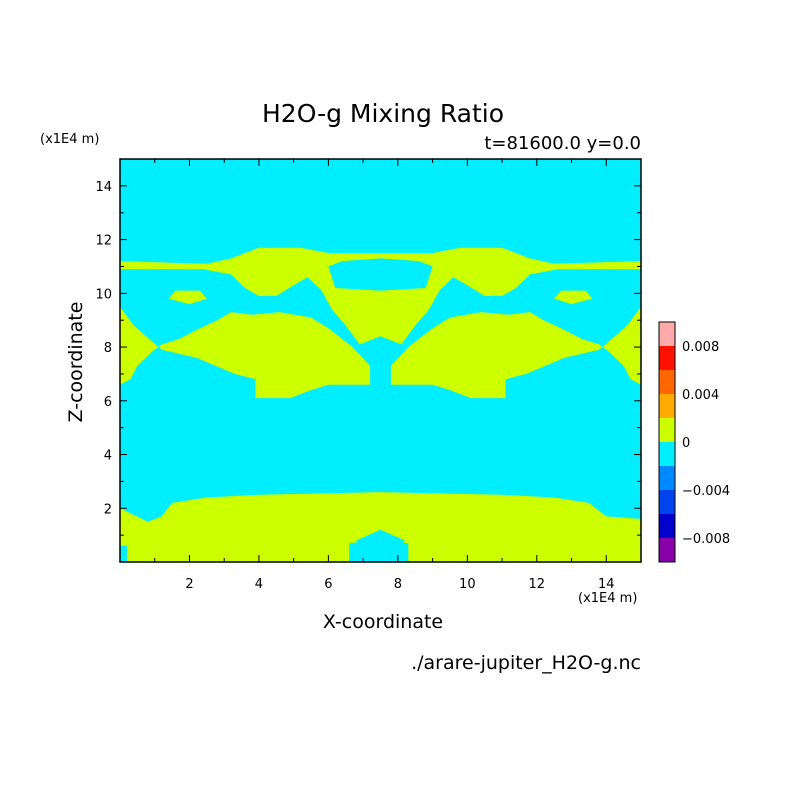 This screenshot has width=804, height=804. Describe the element at coordinates (515, 352) in the screenshot. I see `field-region-middle-right` at that location.